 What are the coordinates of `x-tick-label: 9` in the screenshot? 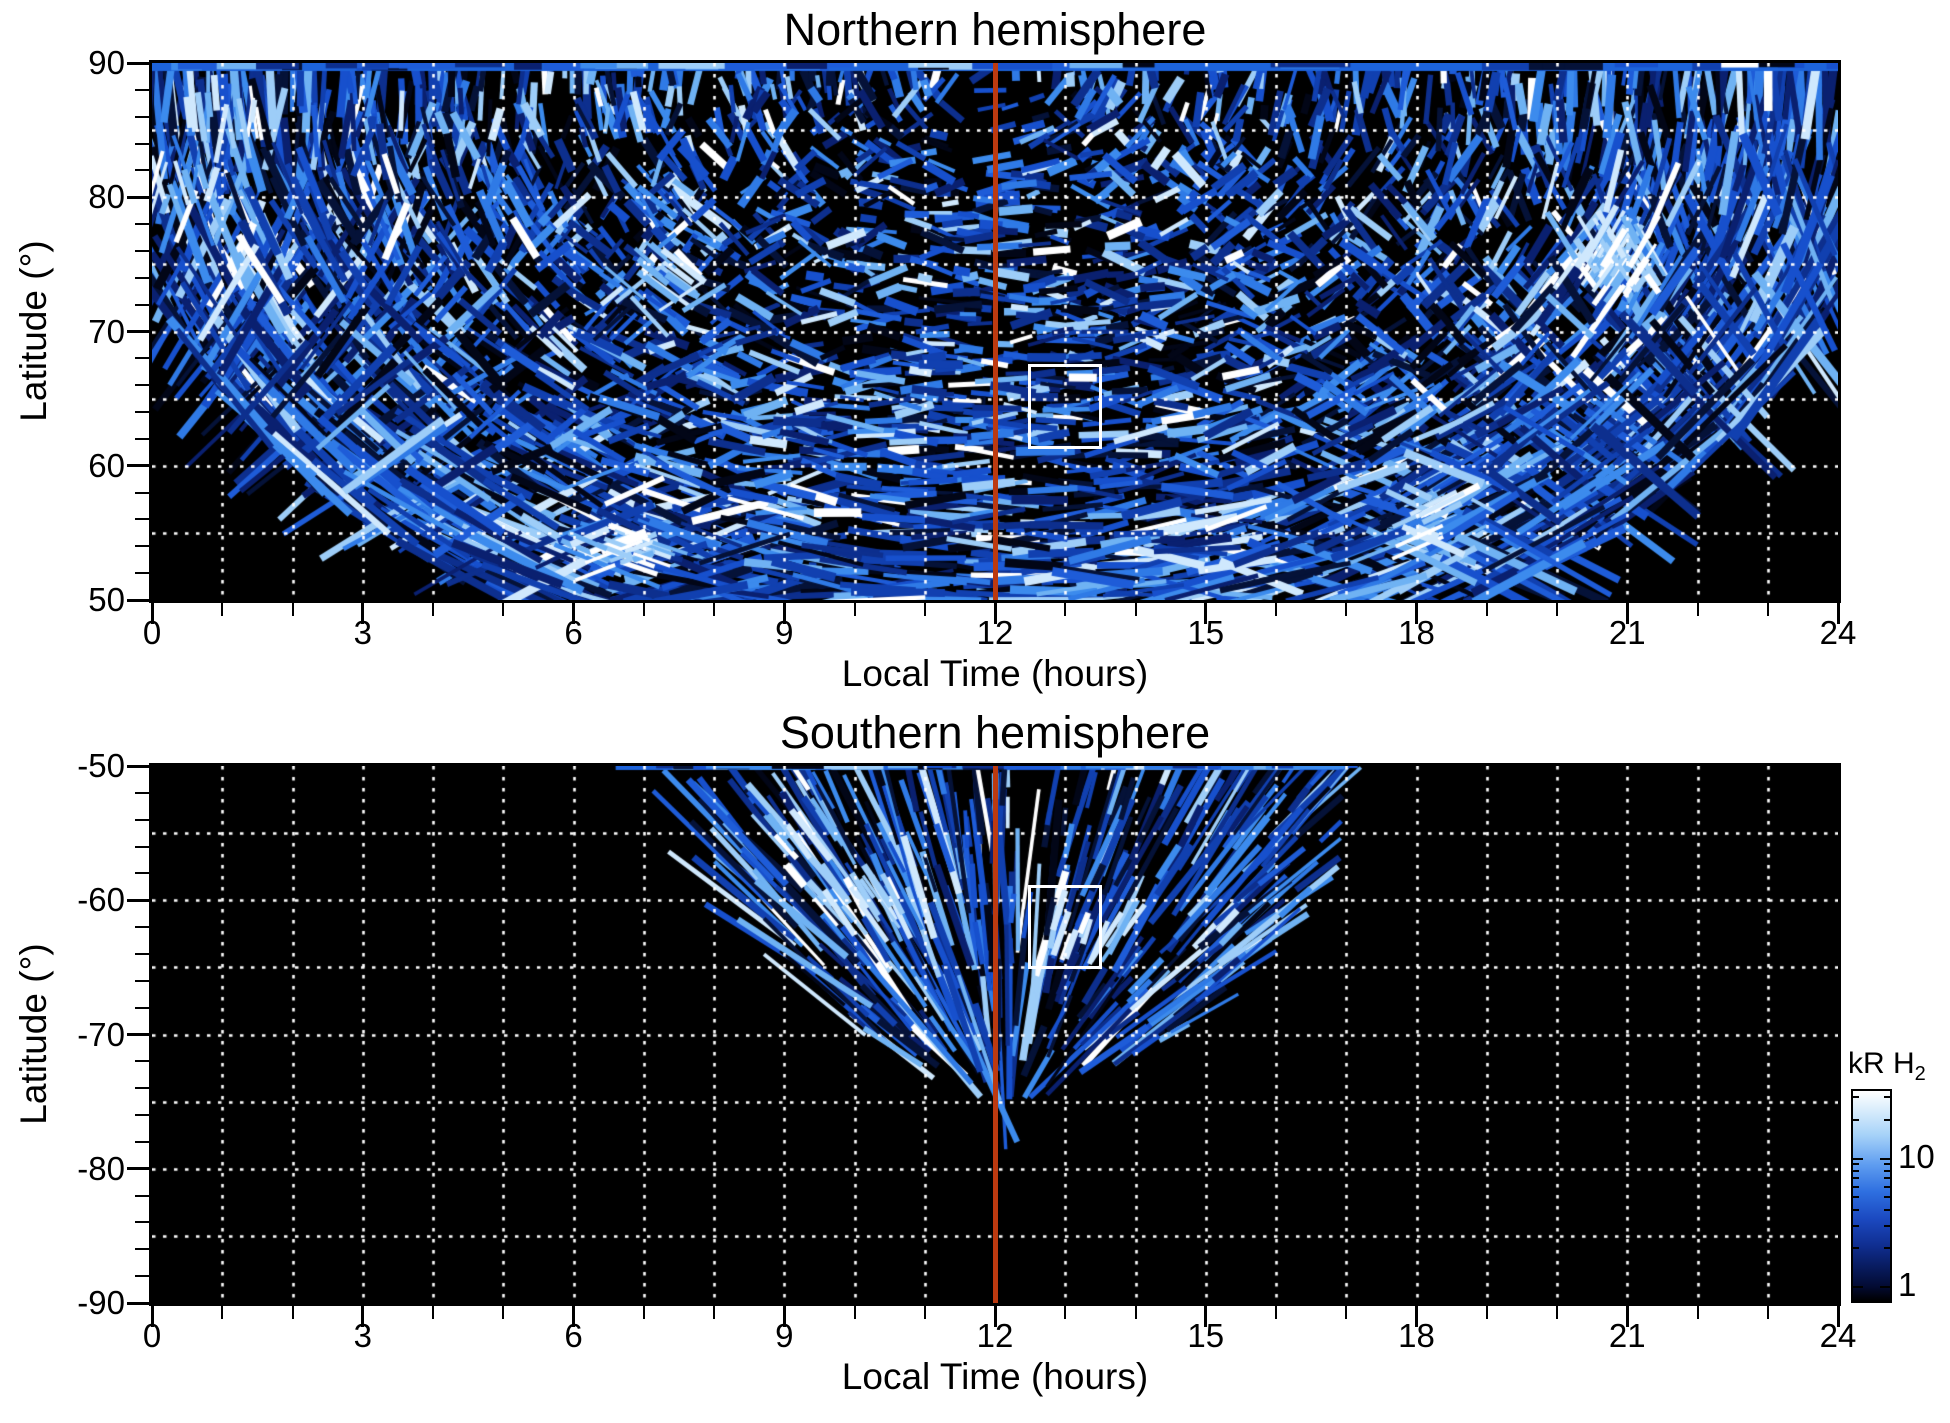 It's located at (784, 1335).